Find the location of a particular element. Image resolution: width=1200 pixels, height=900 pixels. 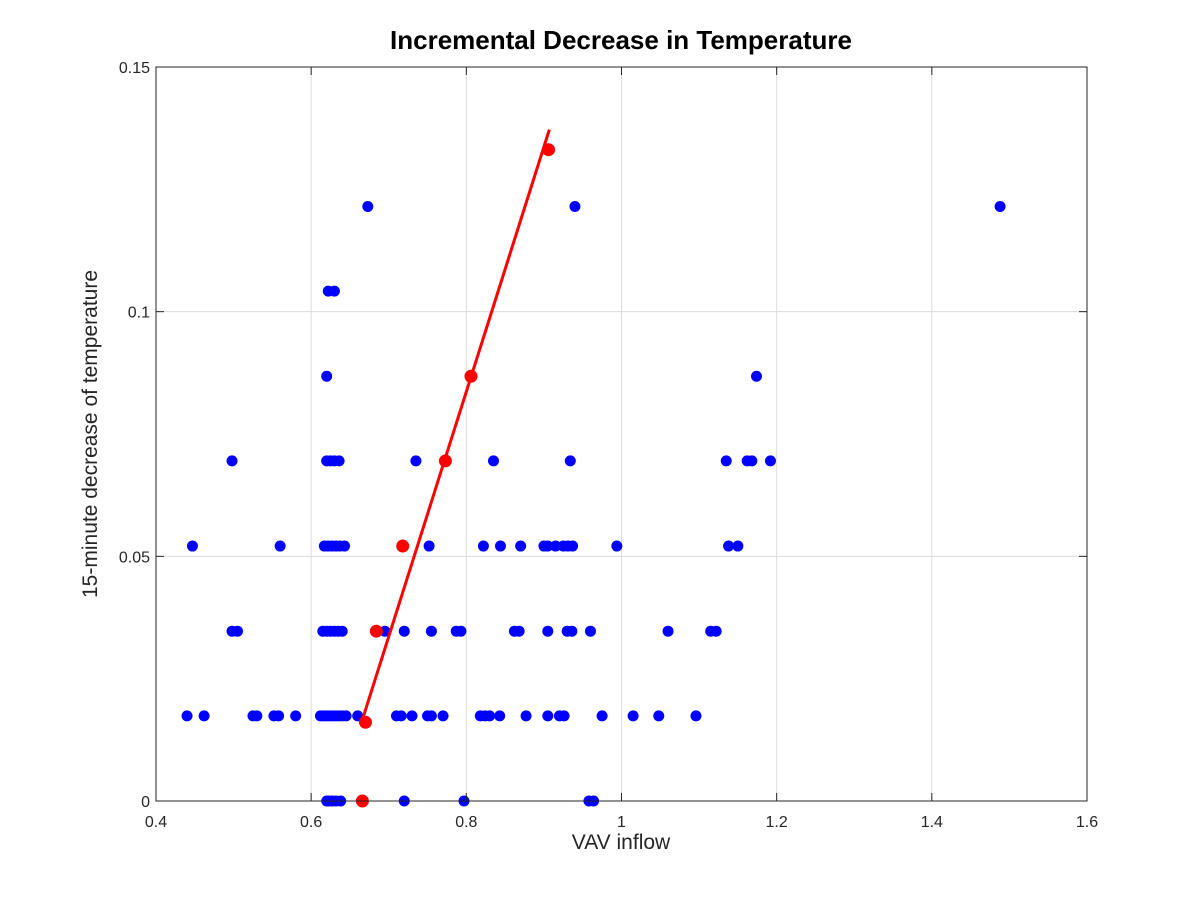

y-tick-labels: 0 0.05 0.1 0.15 is located at coordinates (134, 435).